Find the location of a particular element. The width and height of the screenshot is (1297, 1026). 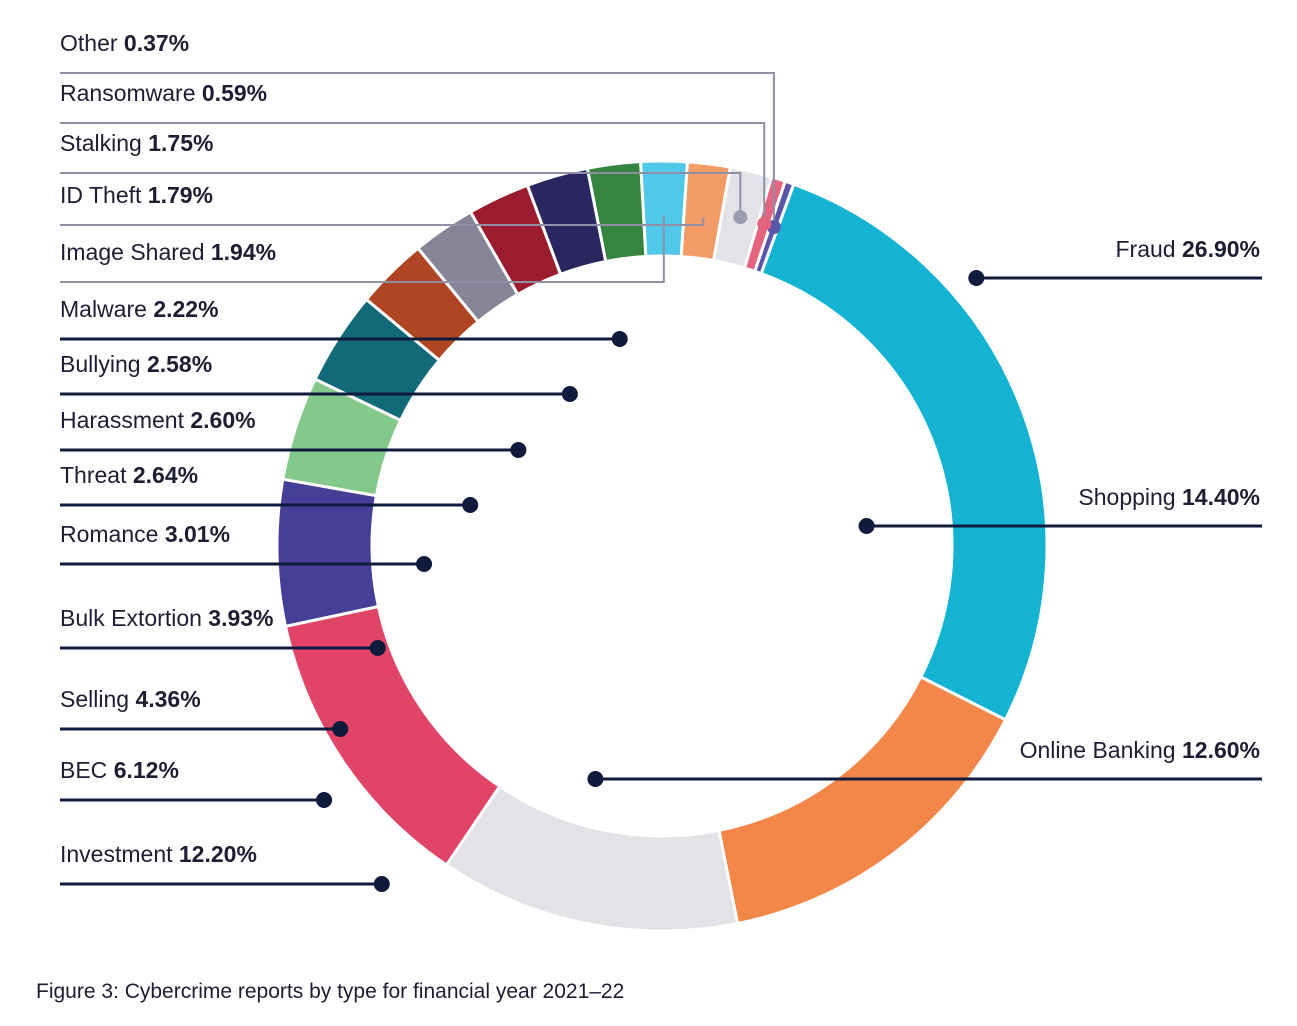

label-name: Threat is located at coordinates (96, 475).